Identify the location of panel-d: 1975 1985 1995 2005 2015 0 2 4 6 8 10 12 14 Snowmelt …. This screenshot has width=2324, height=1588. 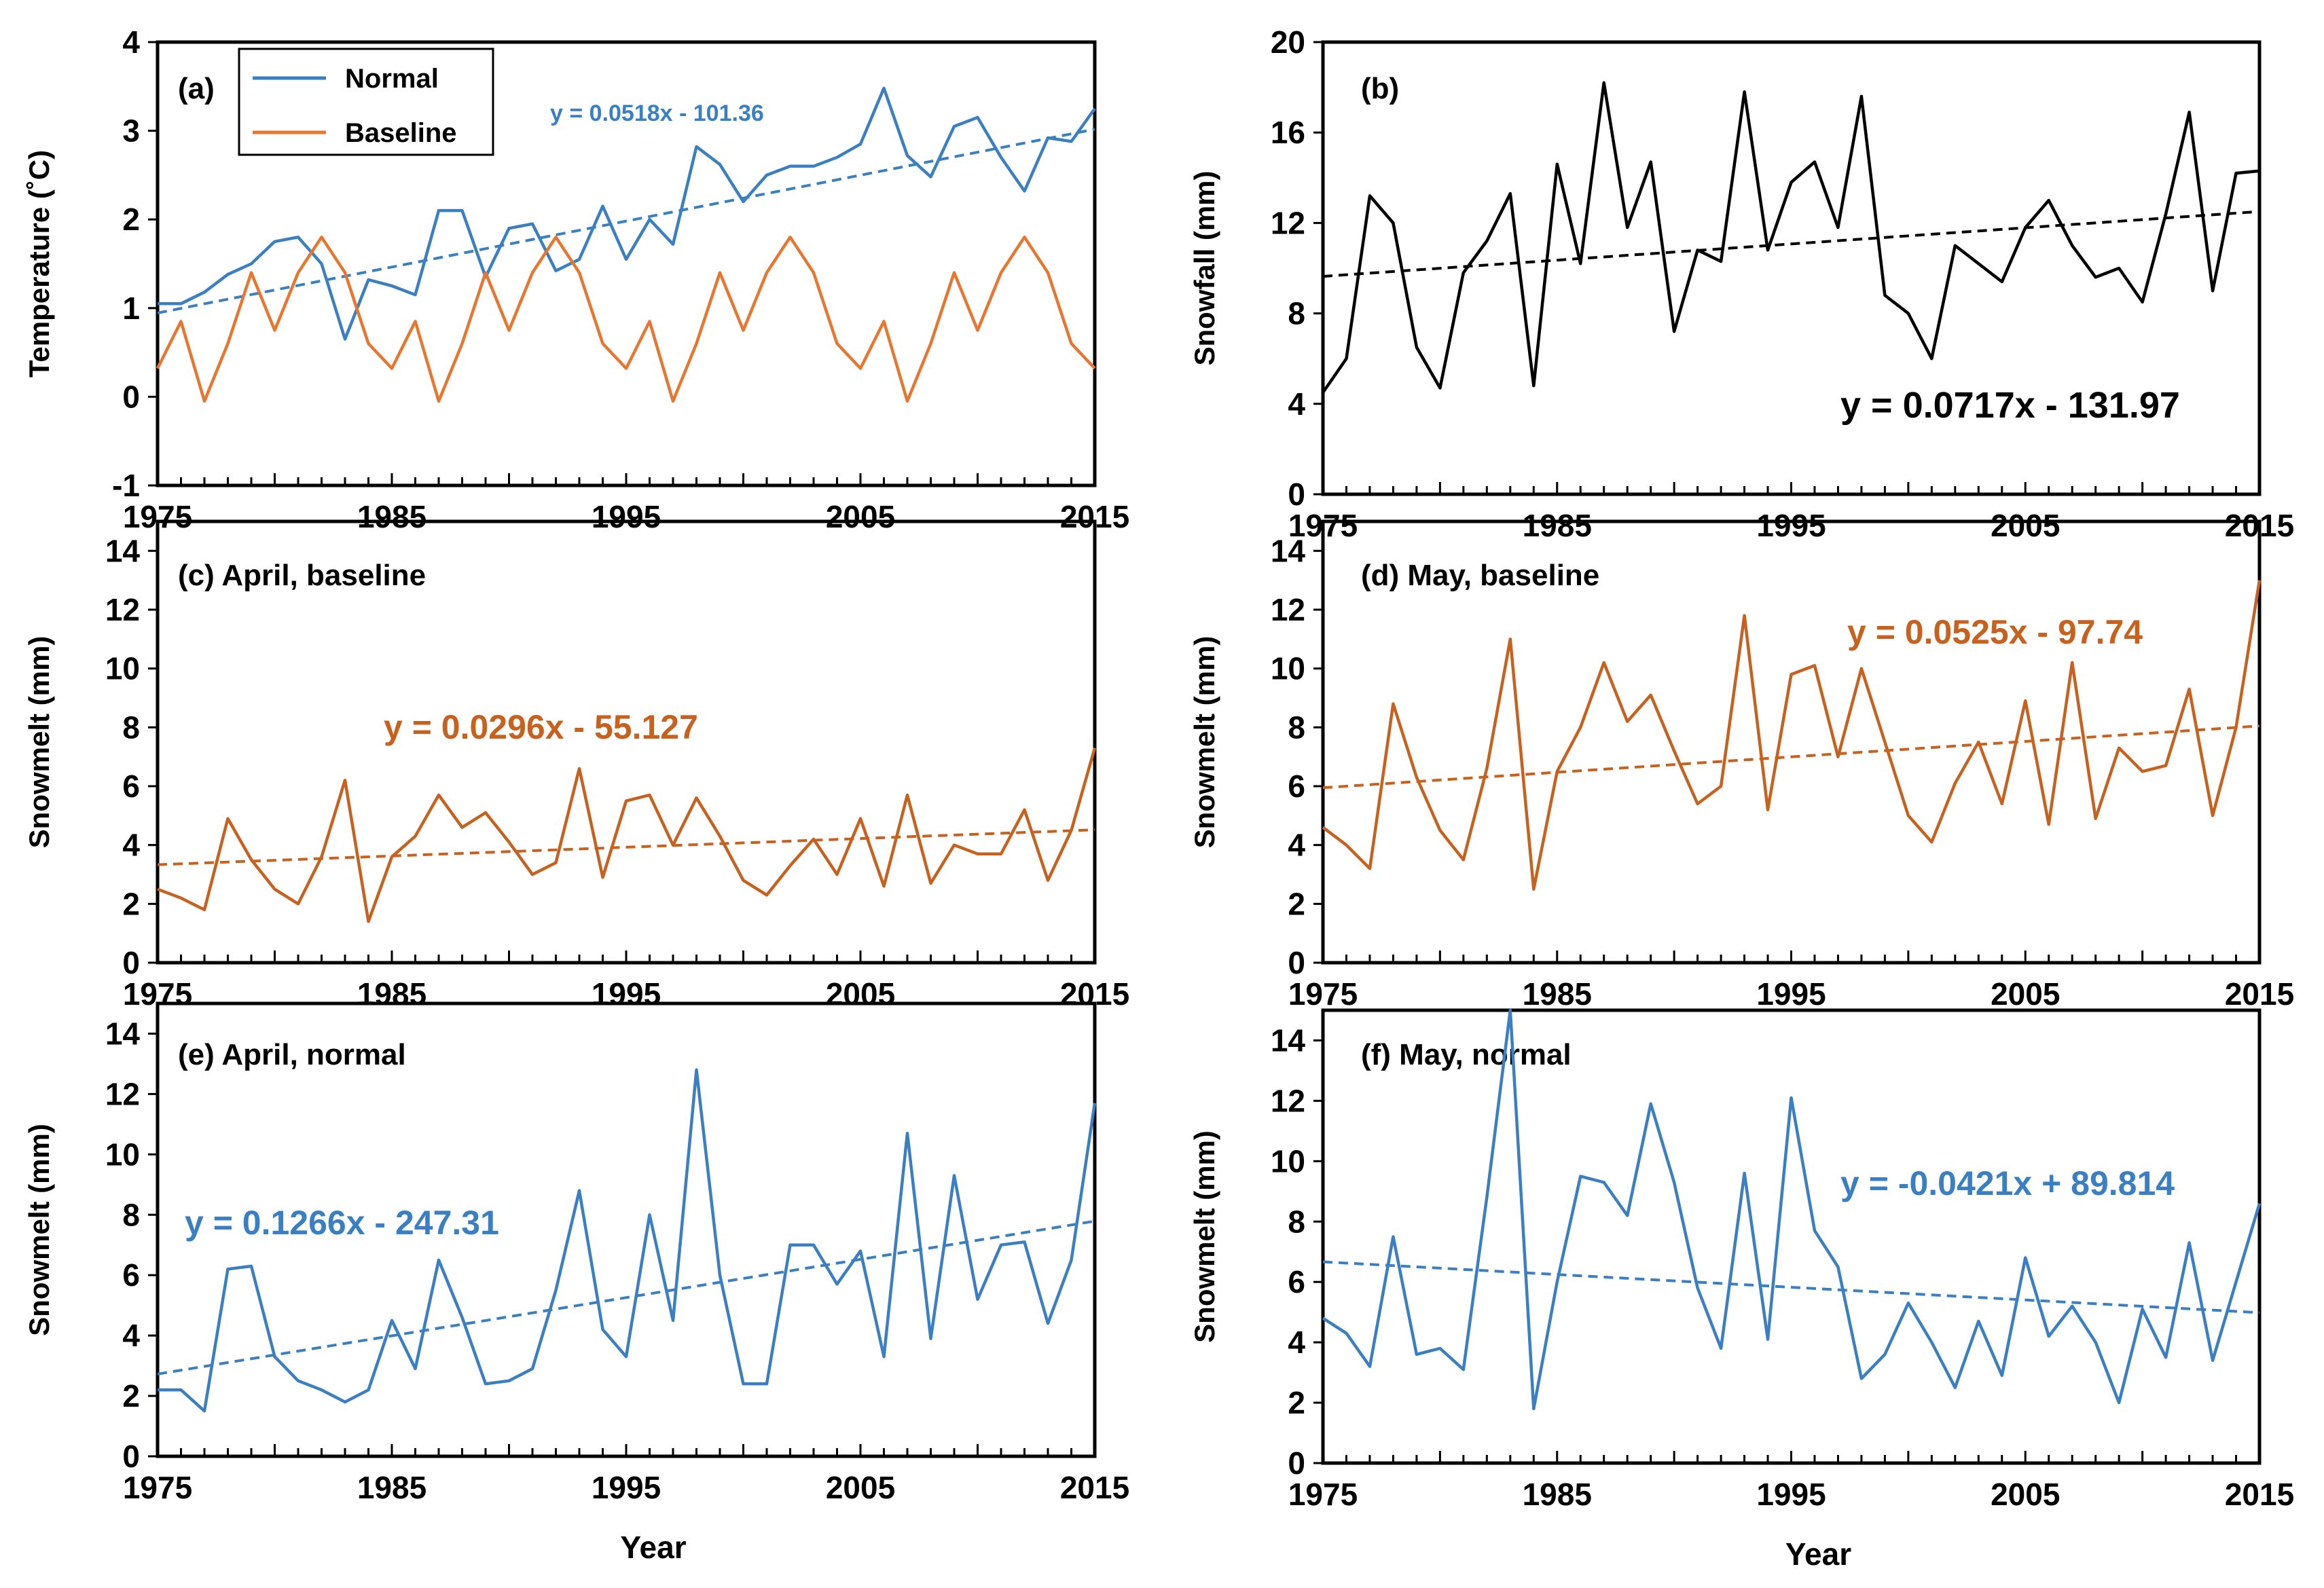
(1741, 765).